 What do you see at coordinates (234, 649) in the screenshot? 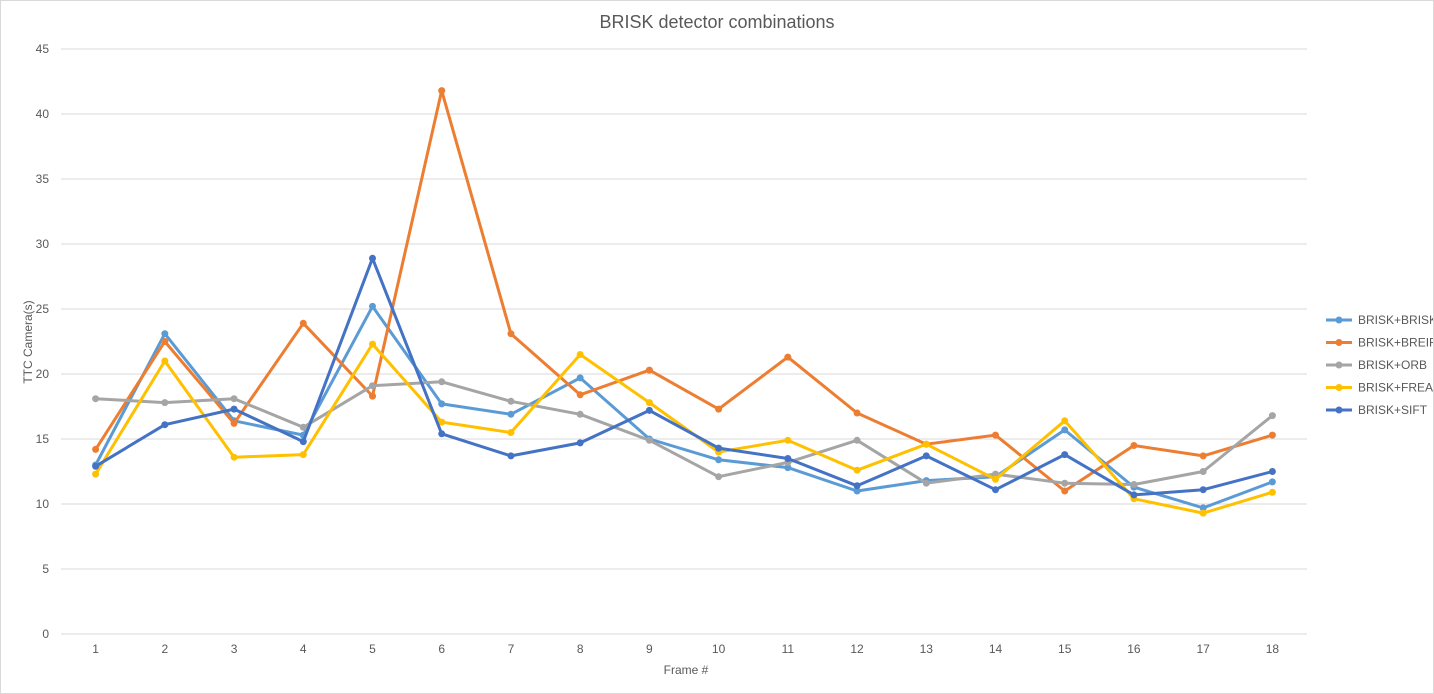
I see `x-tick-label: 3` at bounding box center [234, 649].